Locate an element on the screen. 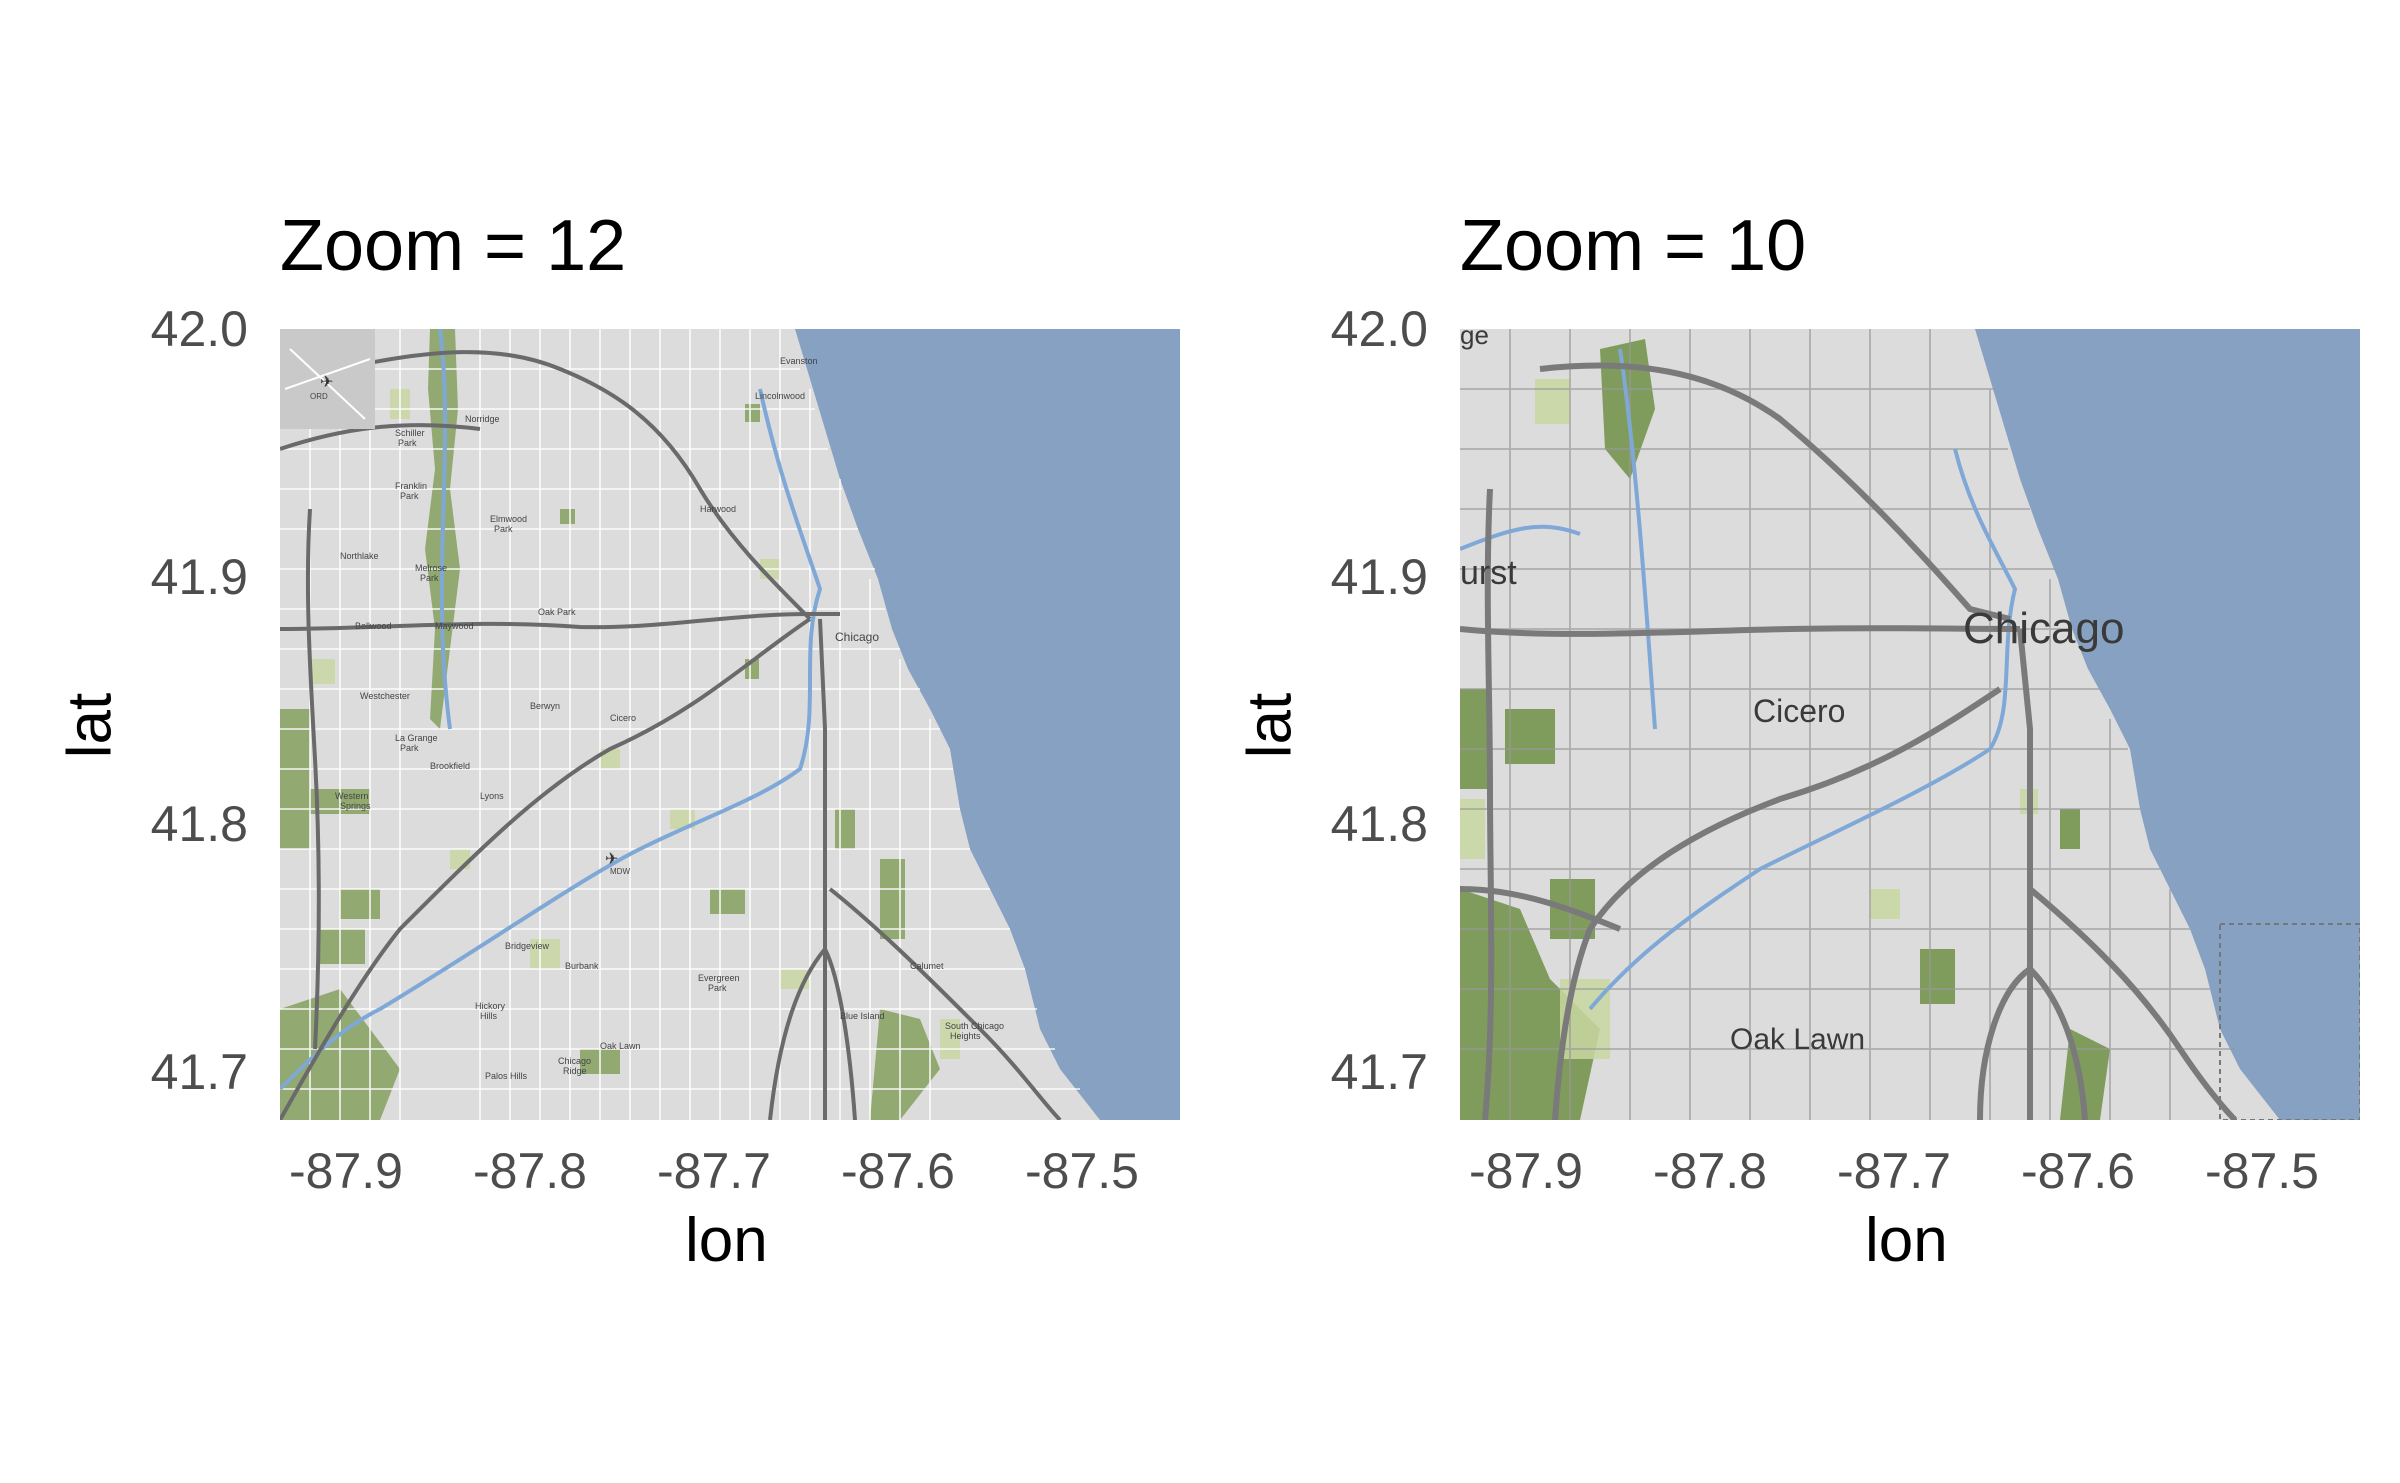 This screenshot has height=1483, width=2400. svg-text: Maywood is located at coordinates (454, 626).